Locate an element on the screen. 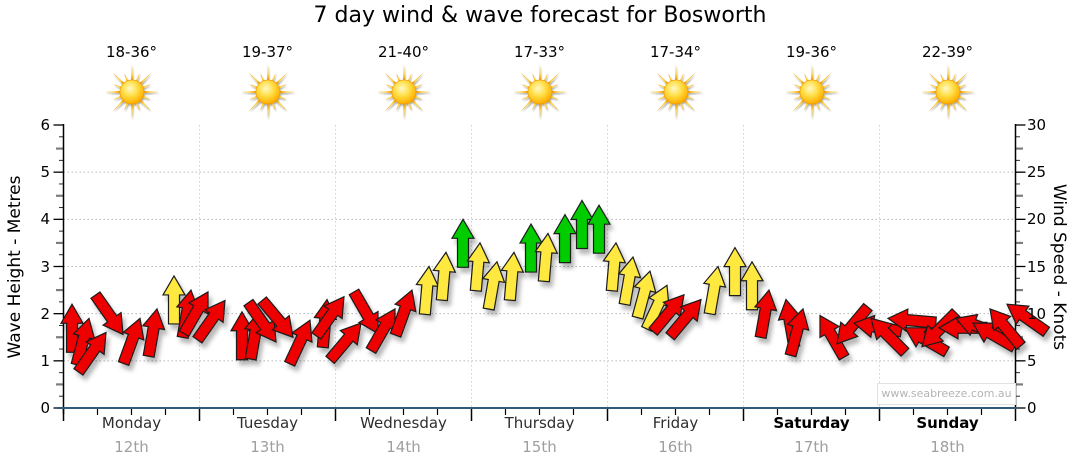 The height and width of the screenshot is (475, 1080). day-label-wednesday: Wednesday is located at coordinates (403, 423).